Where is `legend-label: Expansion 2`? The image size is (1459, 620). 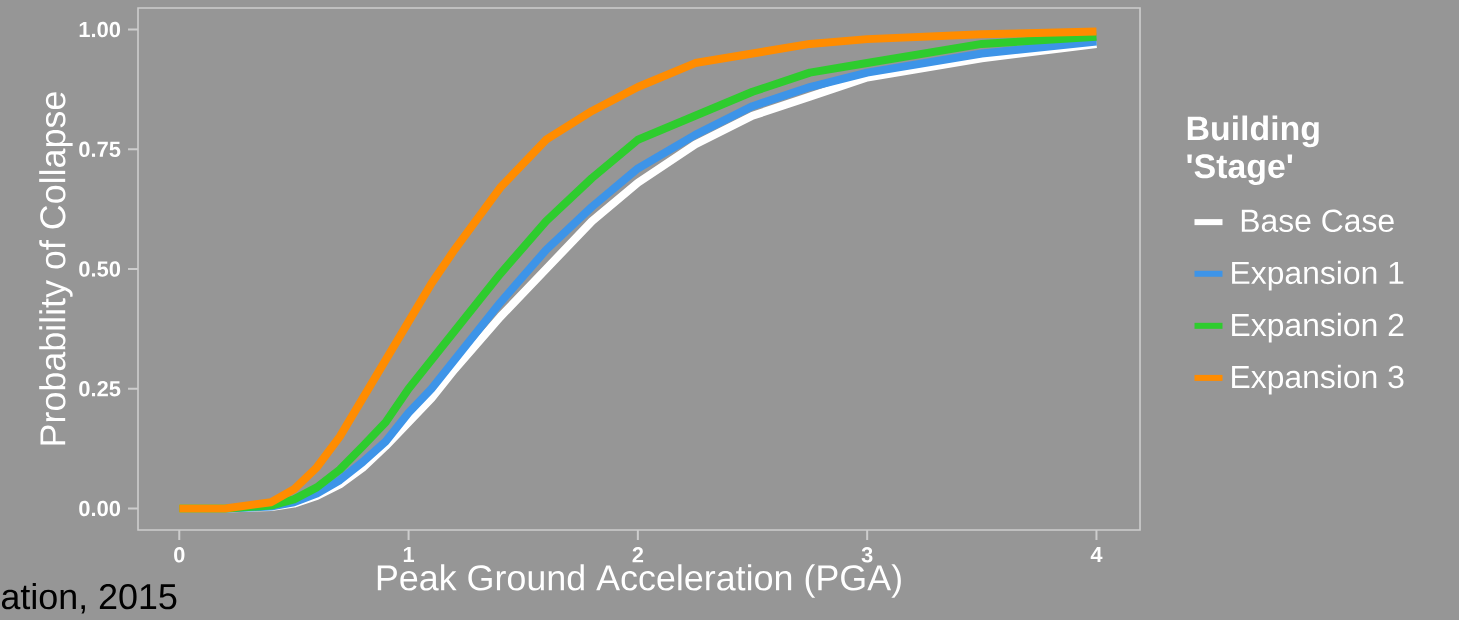
legend-label: Expansion 2 is located at coordinates (1318, 327).